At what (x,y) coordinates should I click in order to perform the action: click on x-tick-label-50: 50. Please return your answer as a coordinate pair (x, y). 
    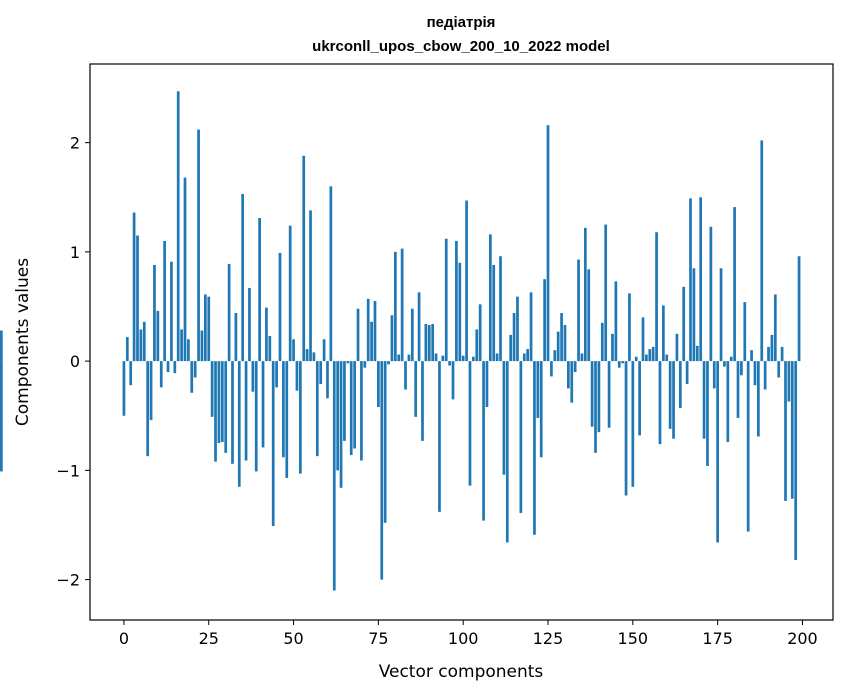
    Looking at the image, I should click on (293, 638).